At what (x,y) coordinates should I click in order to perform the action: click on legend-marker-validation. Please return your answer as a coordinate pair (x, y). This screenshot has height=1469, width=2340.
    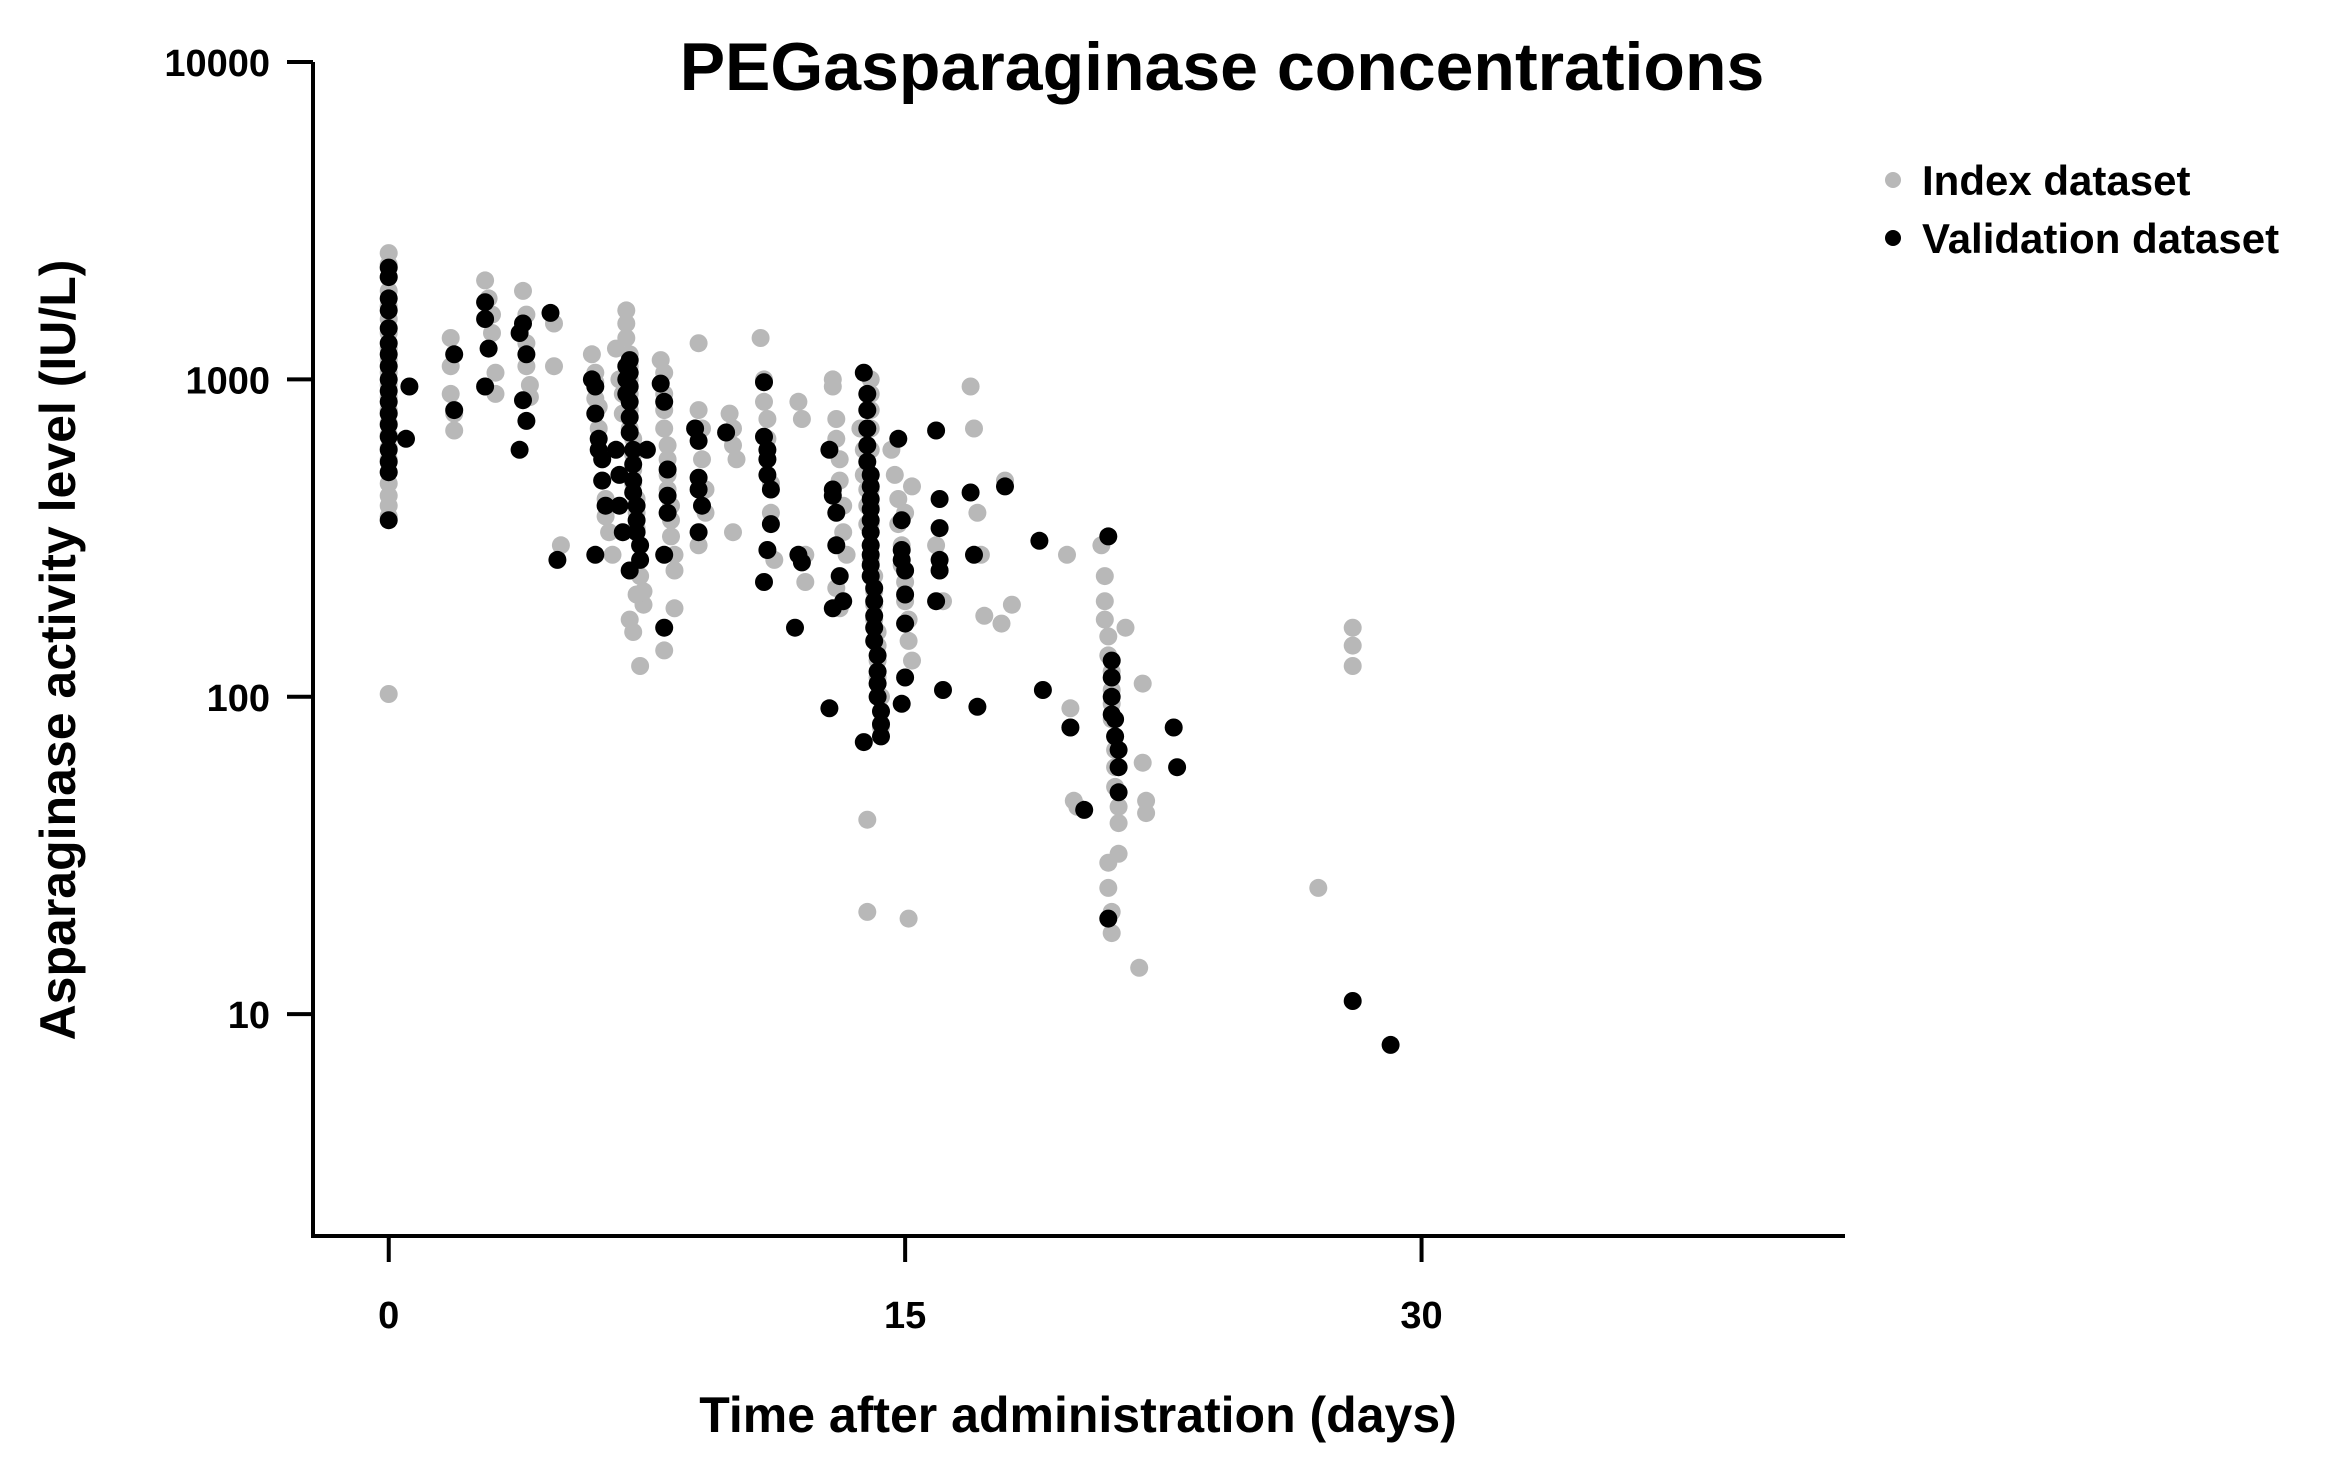
    Looking at the image, I should click on (1893, 238).